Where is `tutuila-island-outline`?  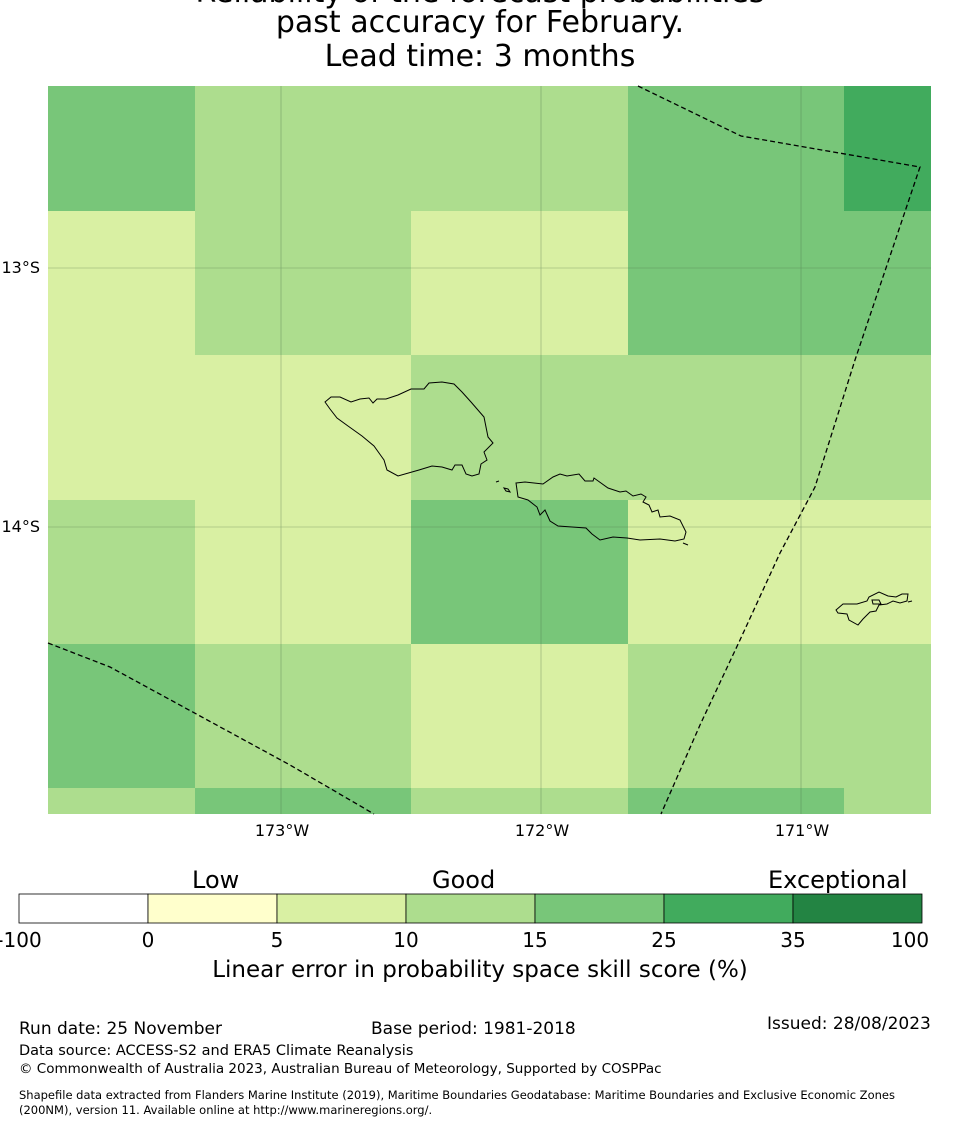
tutuila-island-outline is located at coordinates (872, 608).